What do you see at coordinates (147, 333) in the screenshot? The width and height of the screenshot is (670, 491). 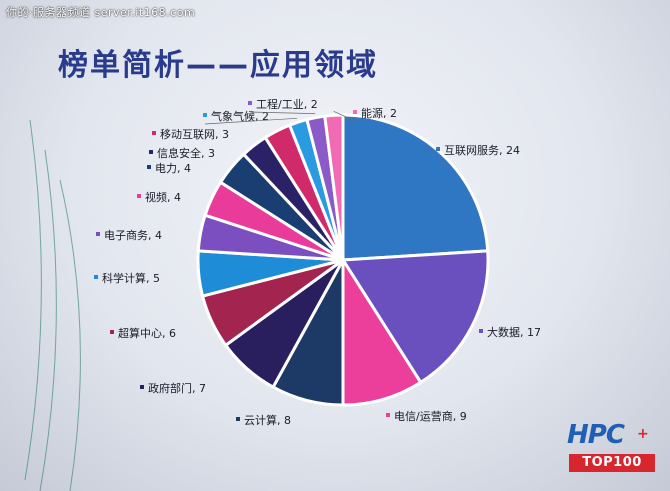 I see `slice-label-6: 超算中心, 6` at bounding box center [147, 333].